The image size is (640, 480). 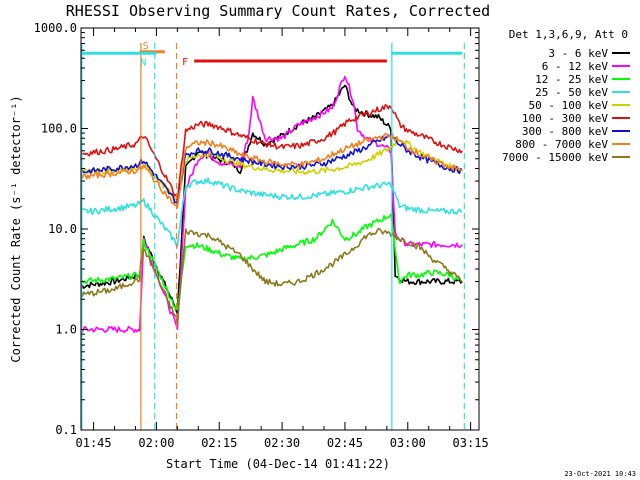 I want to click on y-tick-label: 100.0, so click(x=59, y=129).